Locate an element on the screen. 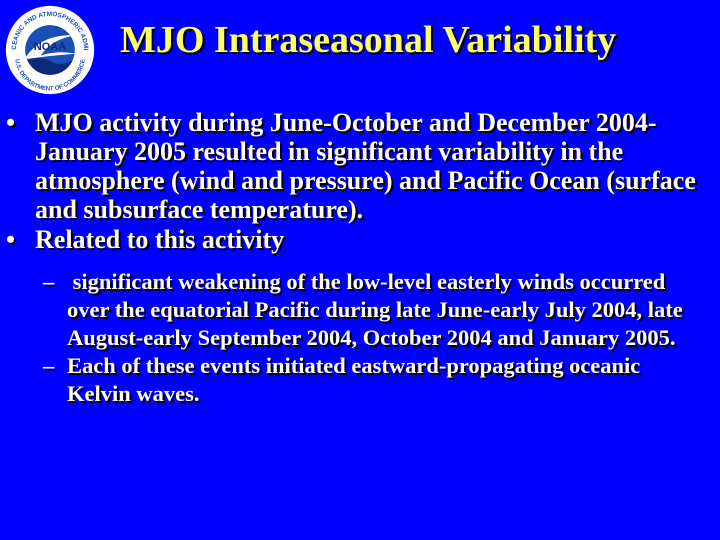 Image resolution: width=720 pixels, height=540 pixels. slide-title: MJO Intraseasonal Variability is located at coordinates (368, 40).